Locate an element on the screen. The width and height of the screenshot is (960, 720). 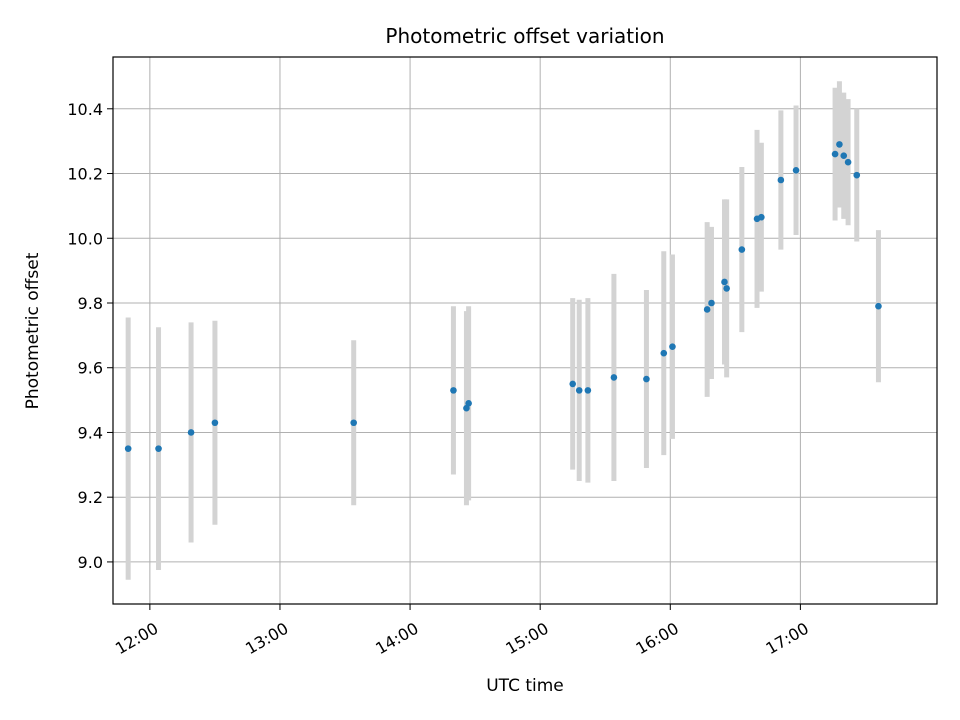
y-tick-label: 9.8 is located at coordinates (90, 303).